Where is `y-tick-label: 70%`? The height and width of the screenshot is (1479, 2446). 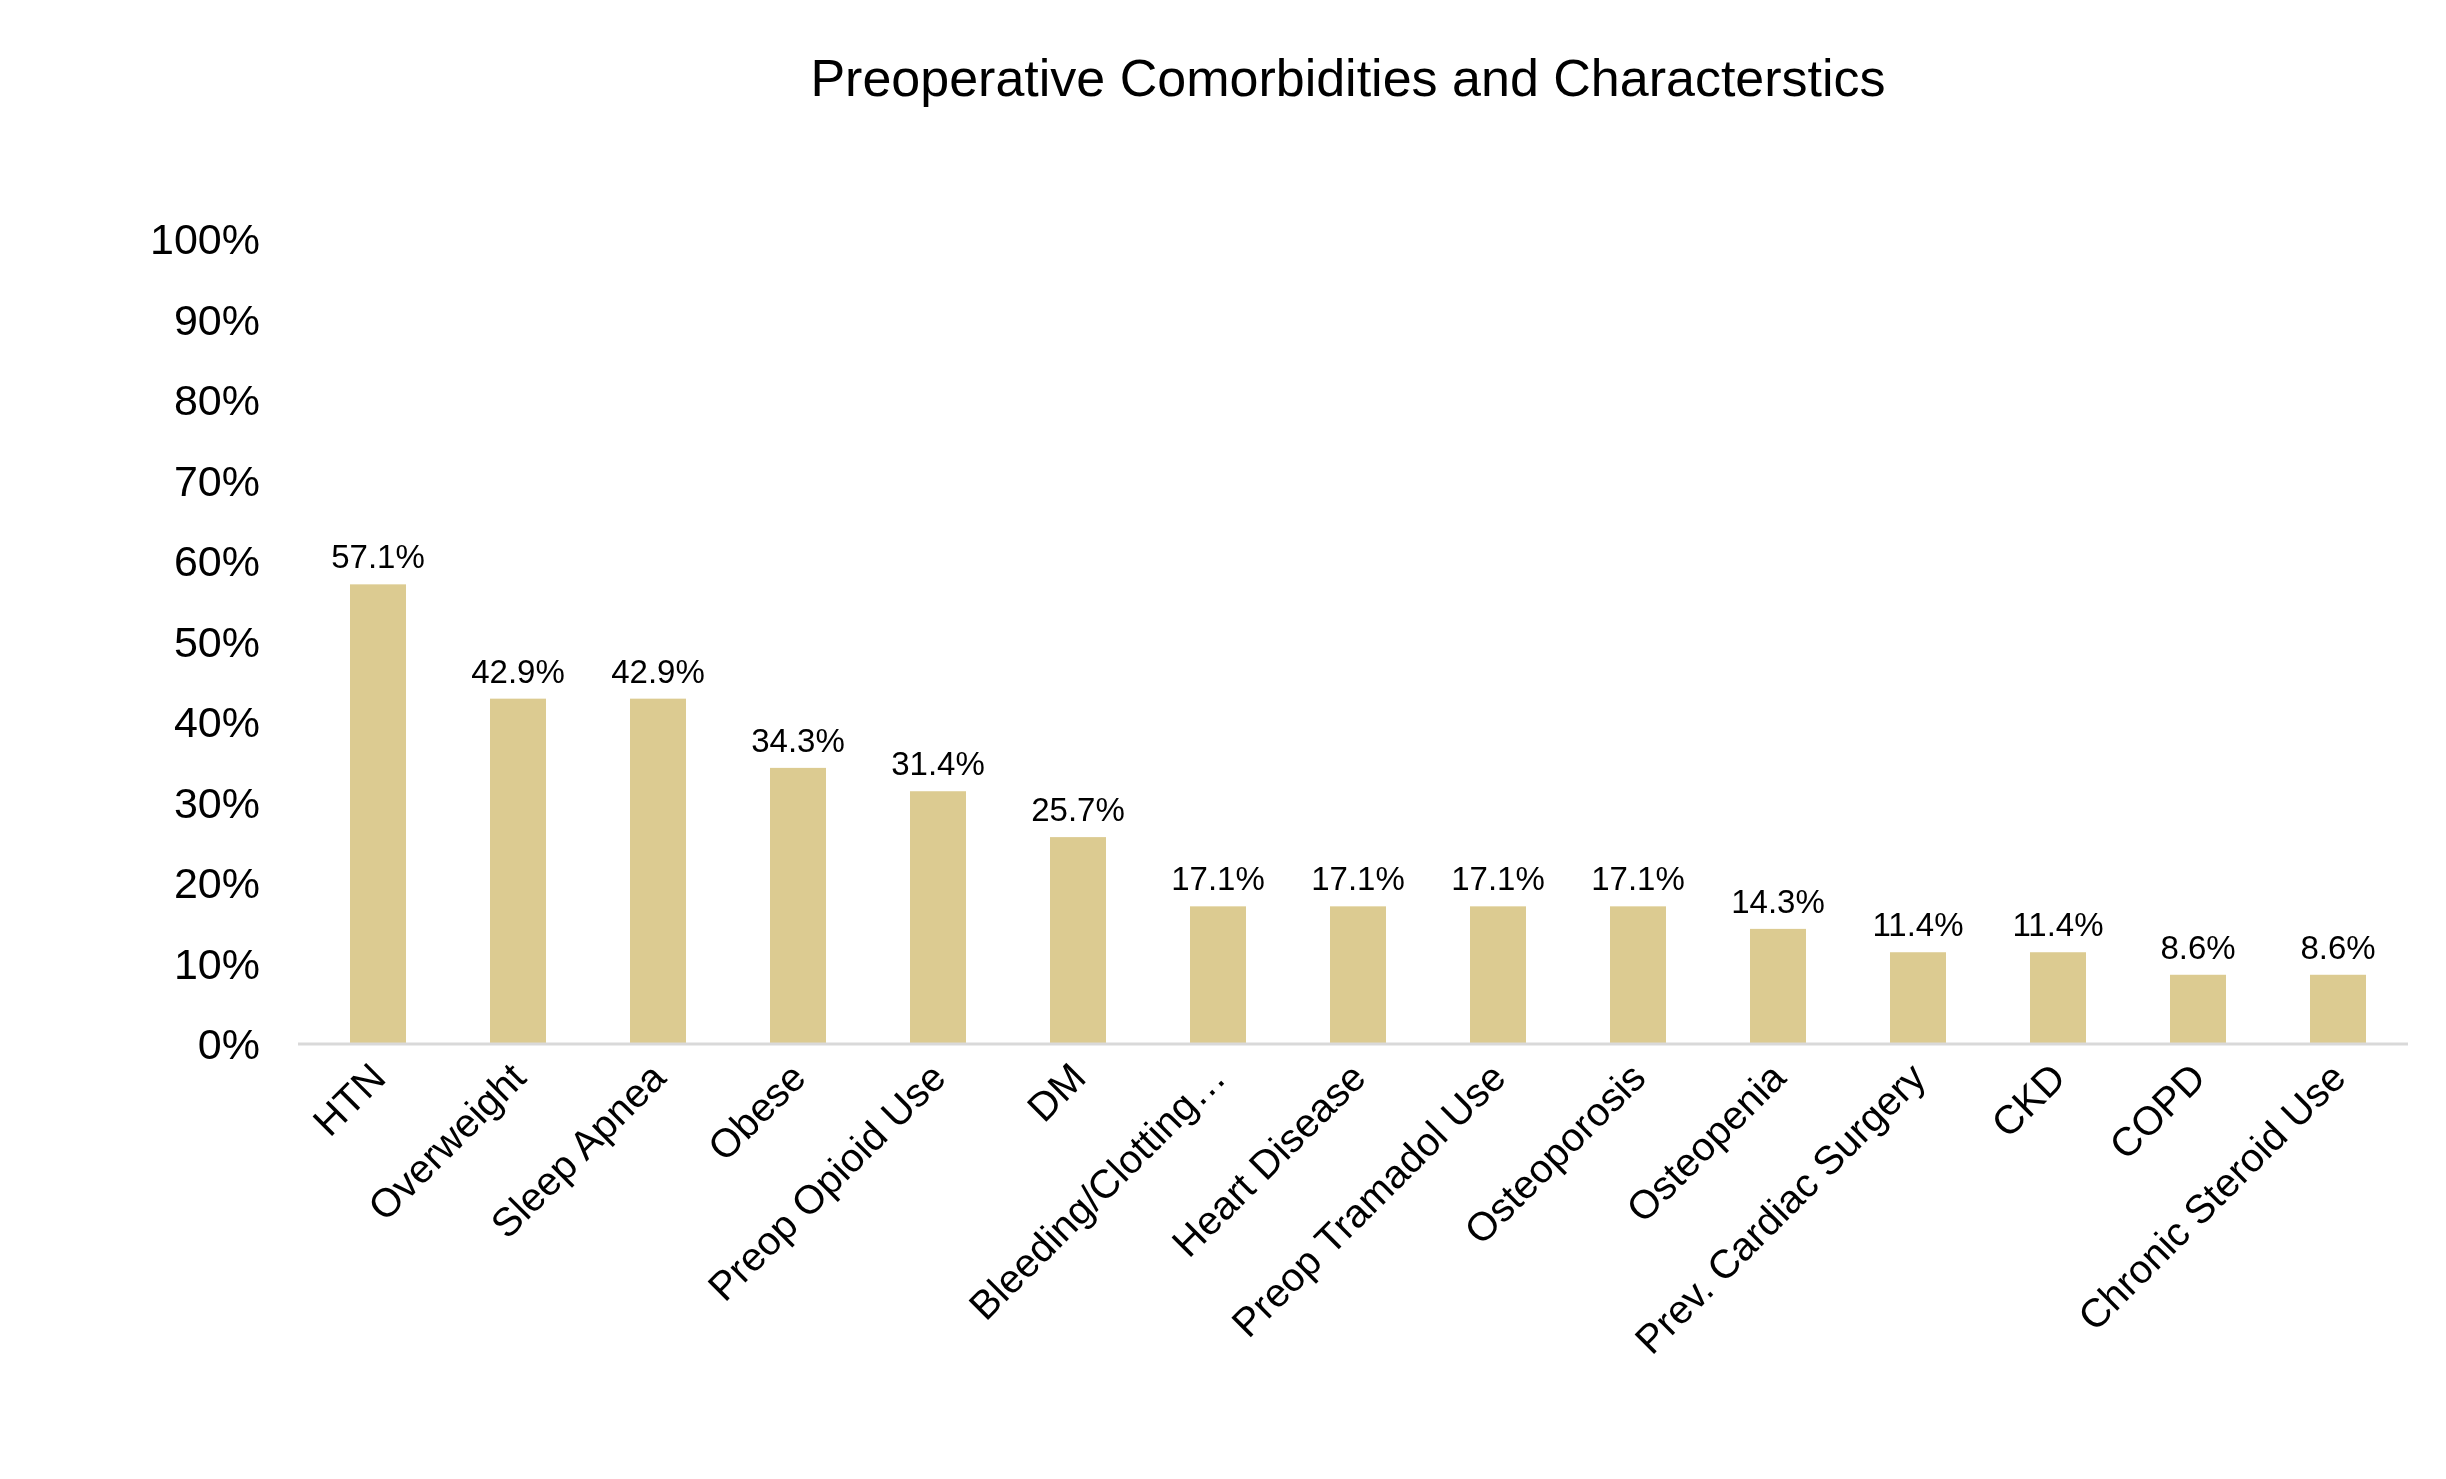 y-tick-label: 70% is located at coordinates (216, 480).